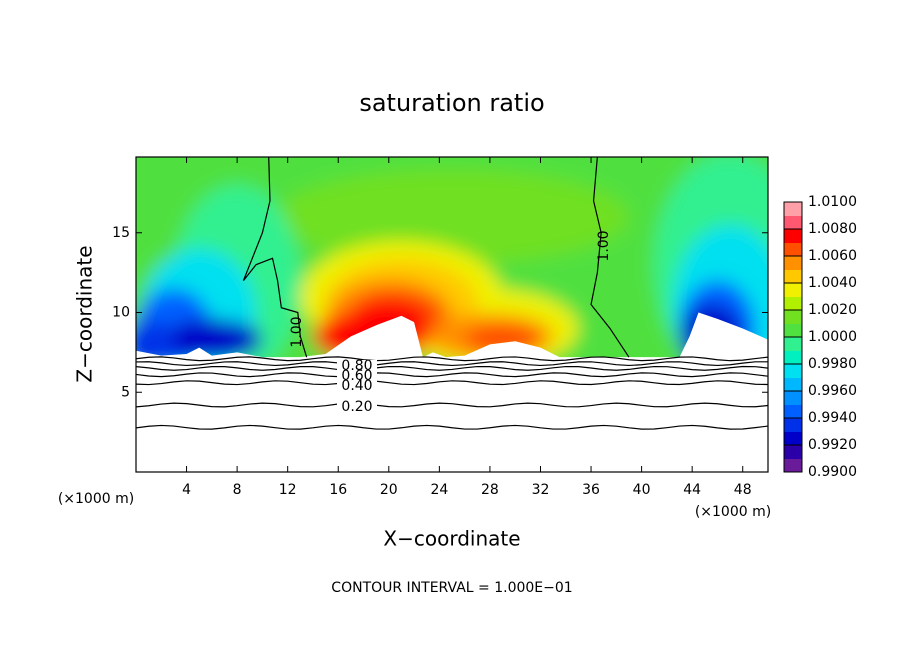  What do you see at coordinates (832, 310) in the screenshot?
I see `colorbar-tick-label: 1.0020` at bounding box center [832, 310].